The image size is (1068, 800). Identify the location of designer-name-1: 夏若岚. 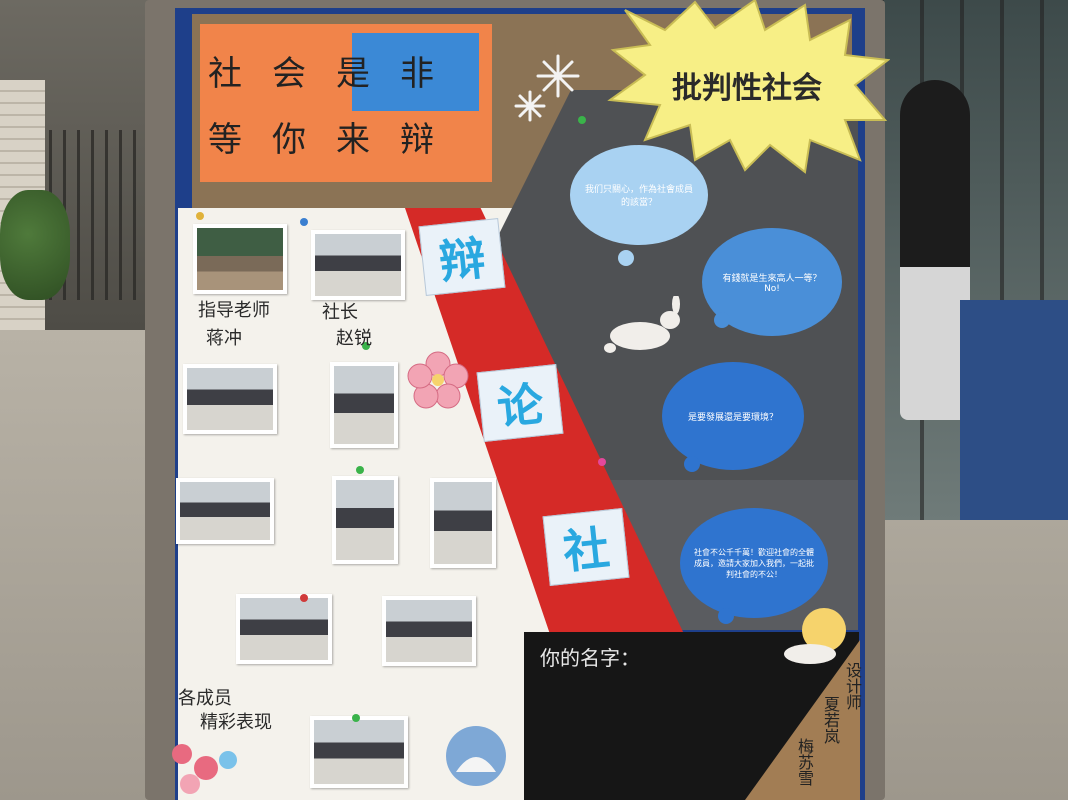
(830, 720).